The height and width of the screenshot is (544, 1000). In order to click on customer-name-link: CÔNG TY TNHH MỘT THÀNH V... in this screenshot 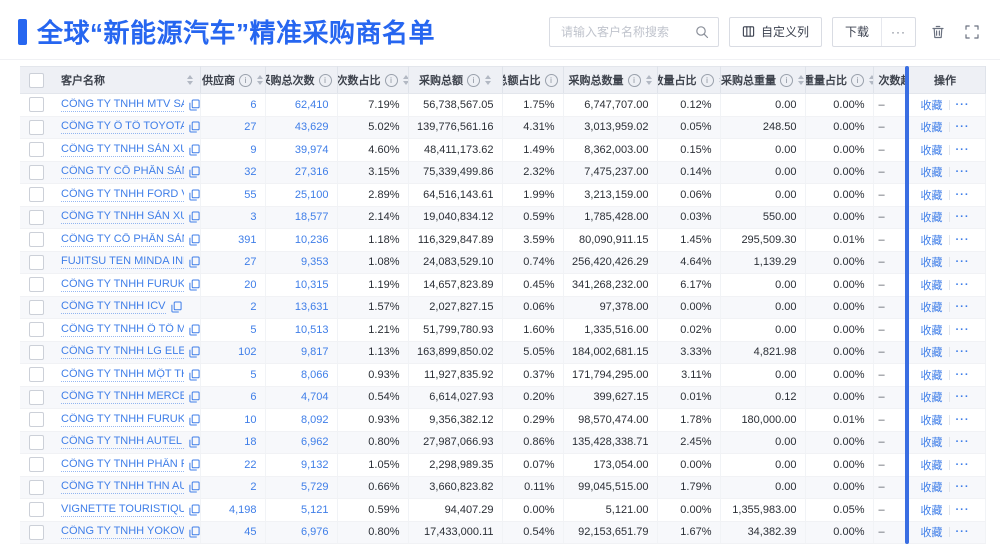, I will do `click(122, 375)`.